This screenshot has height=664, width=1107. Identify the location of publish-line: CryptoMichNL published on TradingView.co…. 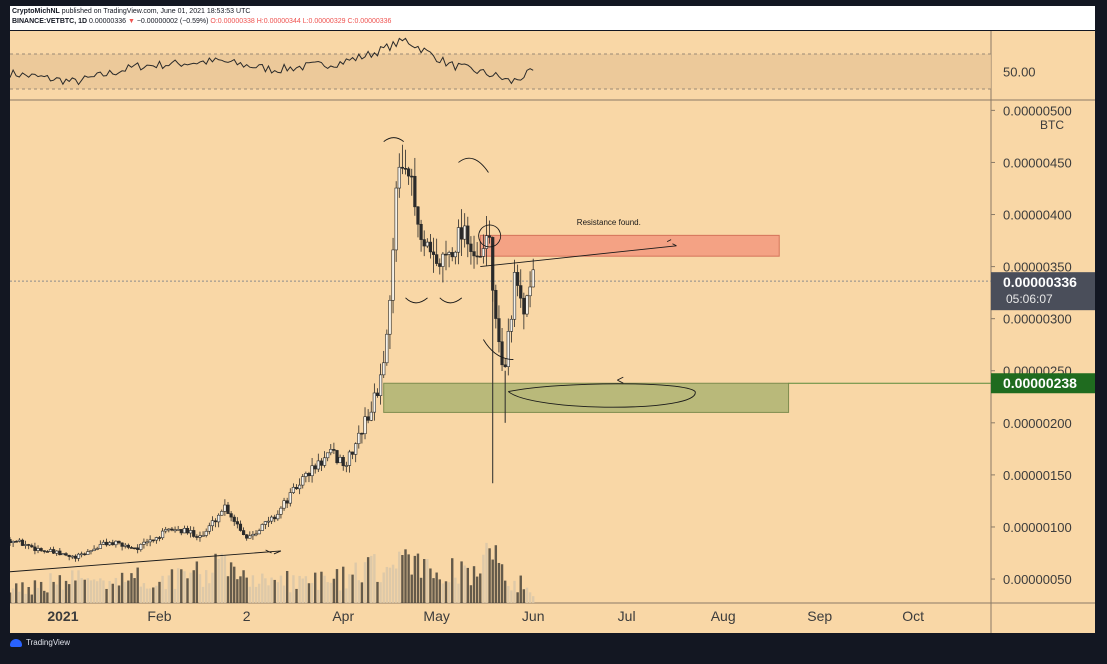
(131, 11).